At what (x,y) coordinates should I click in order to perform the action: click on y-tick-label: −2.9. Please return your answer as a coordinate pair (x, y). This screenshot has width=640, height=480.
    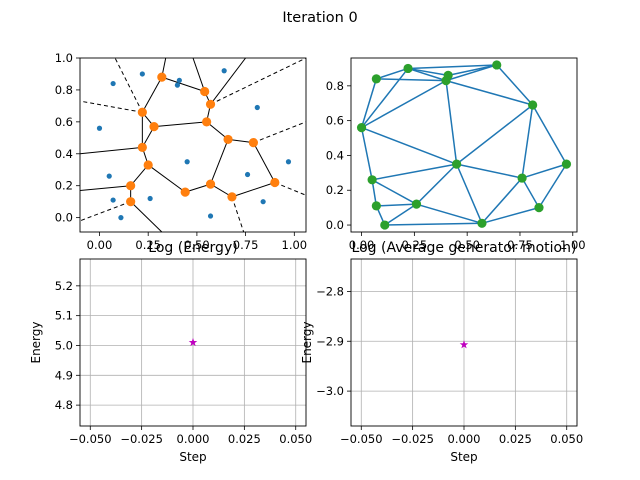
    Looking at the image, I should click on (330, 341).